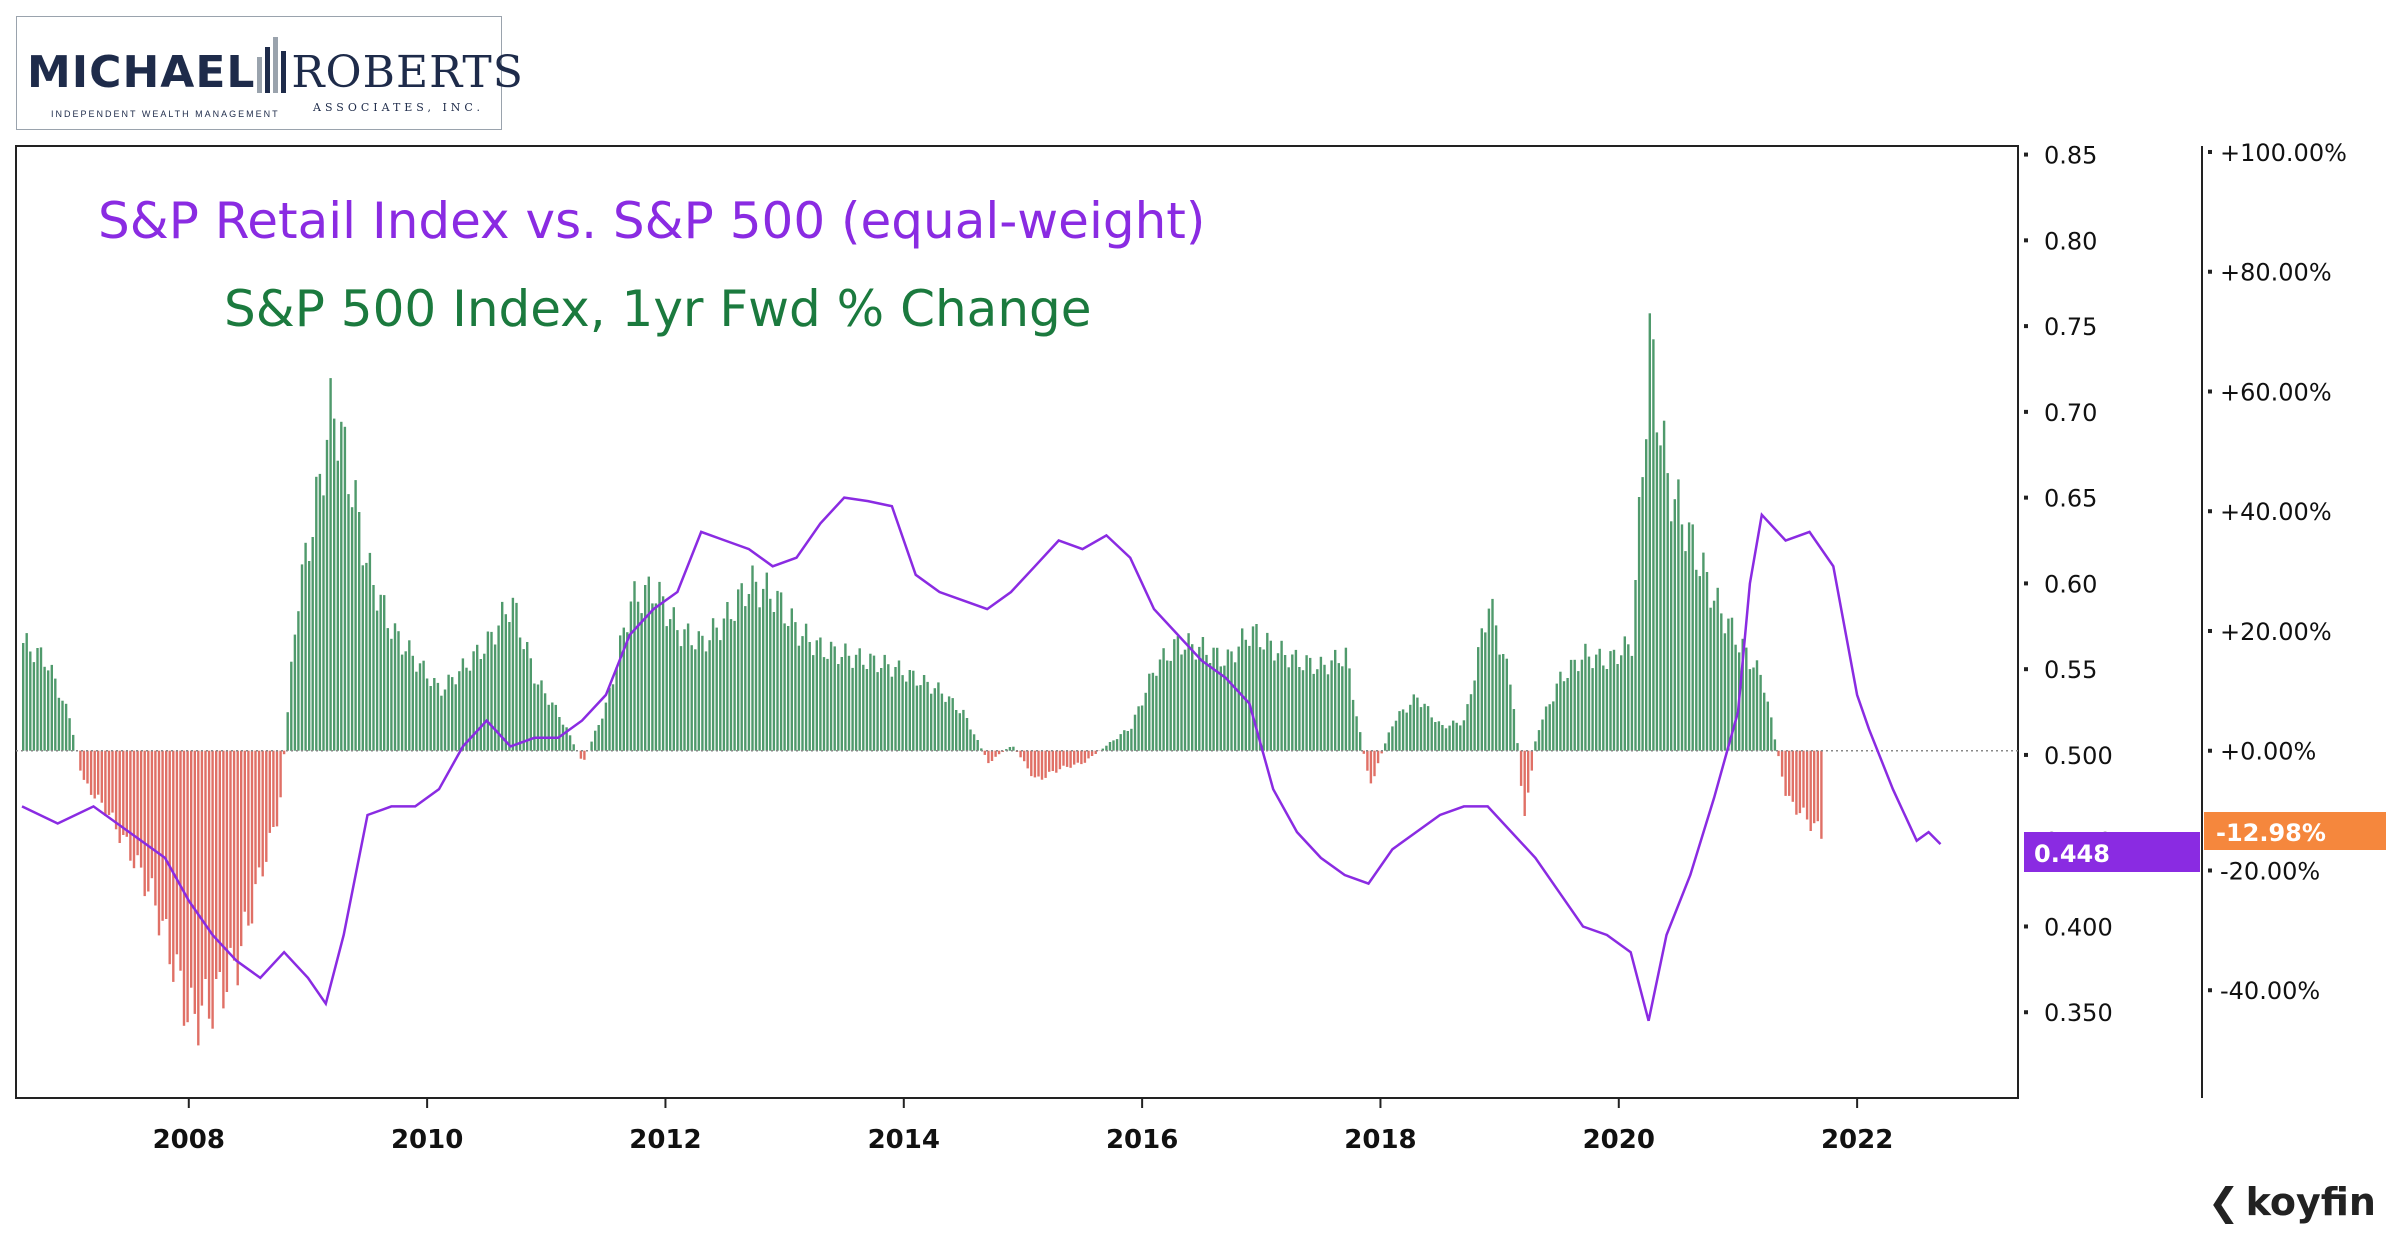 The height and width of the screenshot is (1240, 2400). Describe the element at coordinates (2291, 1202) in the screenshot. I see `koyfin-brand: ❮ koyfin` at that location.